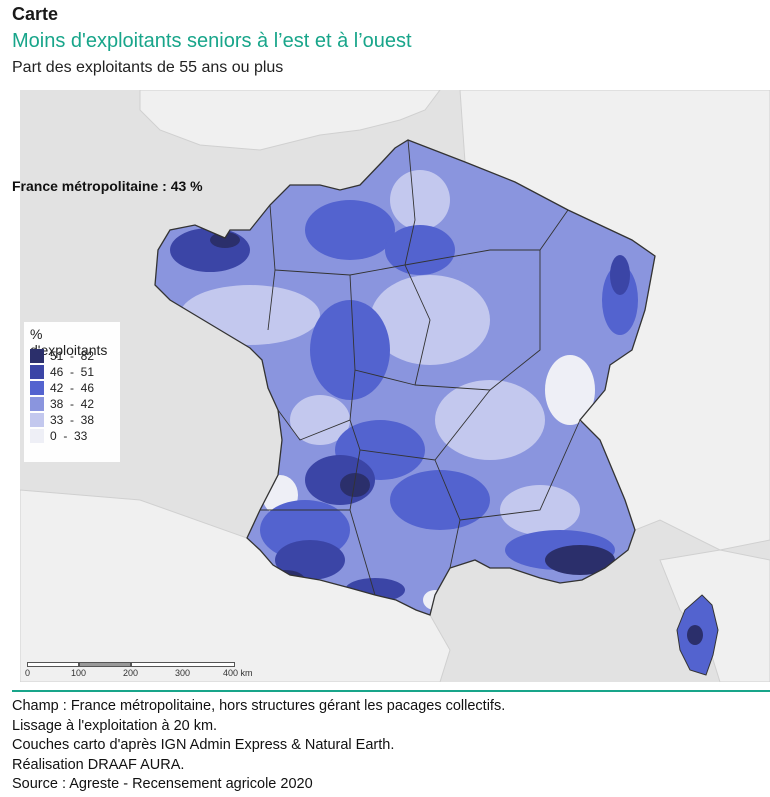 This screenshot has width=770, height=797. Describe the element at coordinates (72, 420) in the screenshot. I see `legend-label: 33 - 38` at that location.